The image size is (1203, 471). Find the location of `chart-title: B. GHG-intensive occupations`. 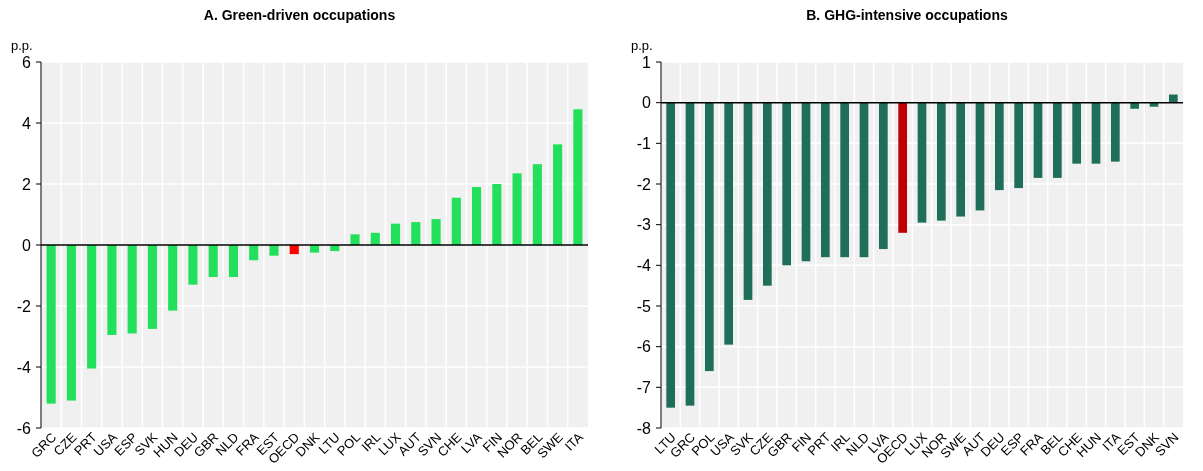

chart-title: B. GHG-intensive occupations is located at coordinates (907, 15).